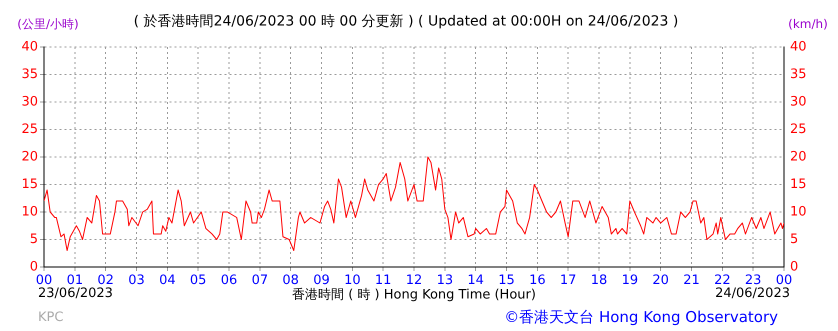 The width and height of the screenshot is (838, 331). What do you see at coordinates (794, 239) in the screenshot?
I see `y2-tick-label: 5` at bounding box center [794, 239].